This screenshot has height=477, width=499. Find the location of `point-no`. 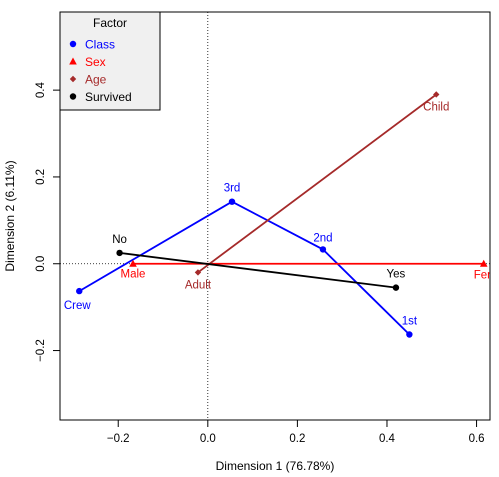

point-no is located at coordinates (119, 253).